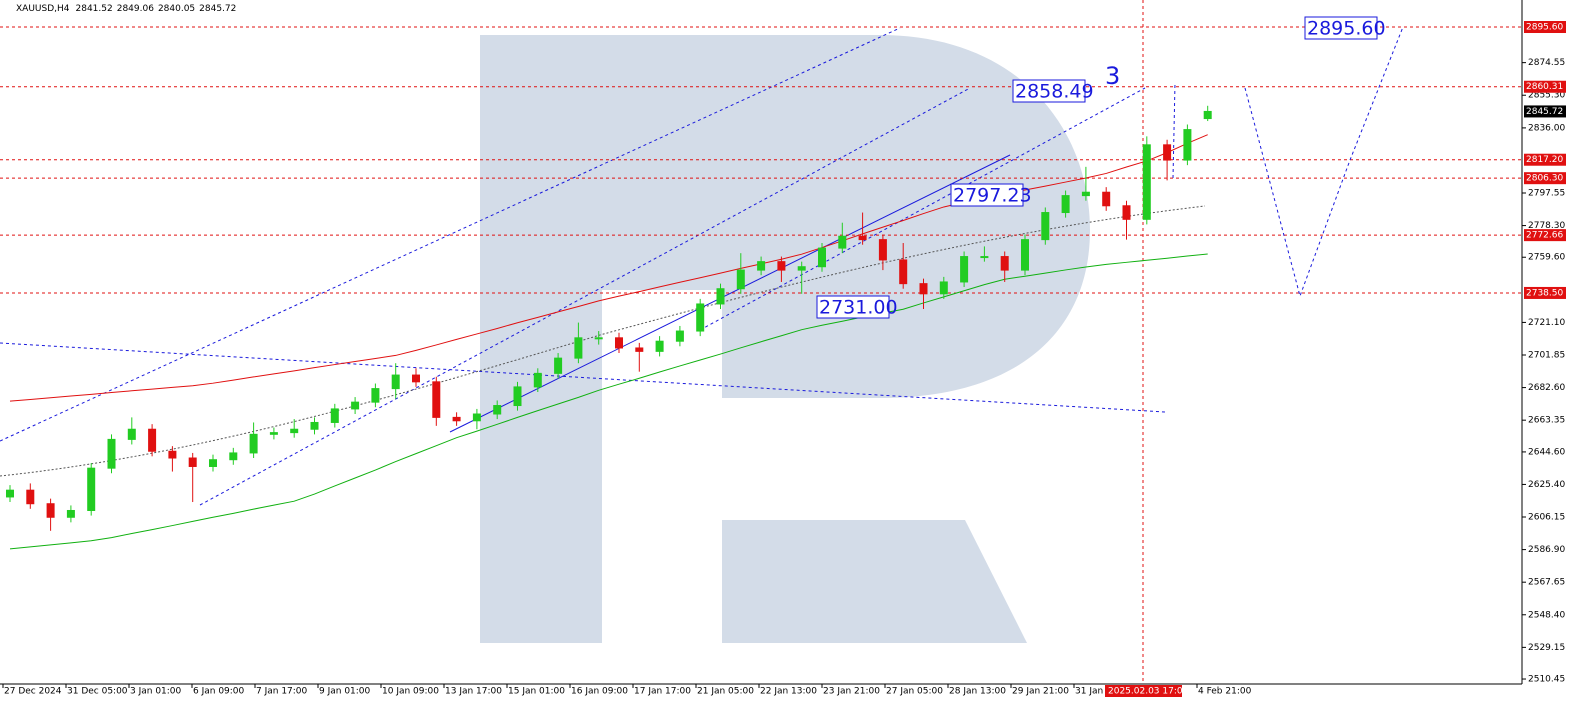 The height and width of the screenshot is (716, 1596). What do you see at coordinates (126, 9) in the screenshot?
I see `header: XAUUSD,H4 2841.52 2849.06 2840.05 2845.72` at bounding box center [126, 9].